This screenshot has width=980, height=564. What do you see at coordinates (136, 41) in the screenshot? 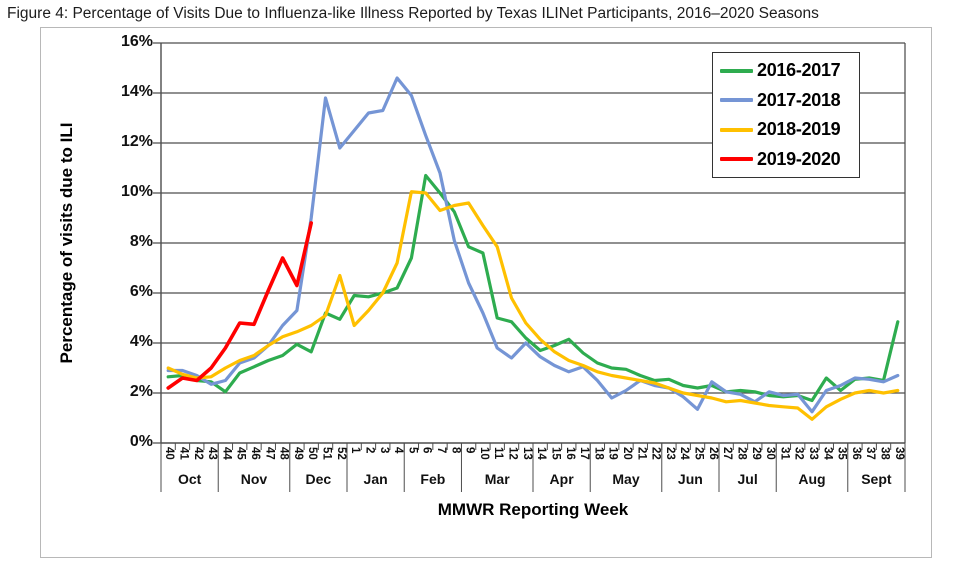
I see `y-tick-label: 16%` at bounding box center [136, 41].